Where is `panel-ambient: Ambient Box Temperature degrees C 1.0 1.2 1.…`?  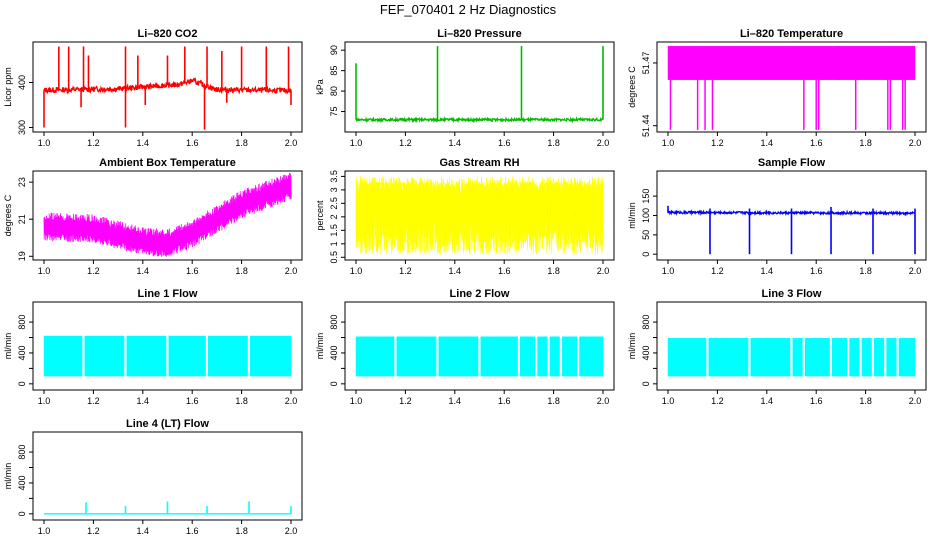 panel-ambient: Ambient Box Temperature degrees C 1.0 1.2 1.… is located at coordinates (153, 216).